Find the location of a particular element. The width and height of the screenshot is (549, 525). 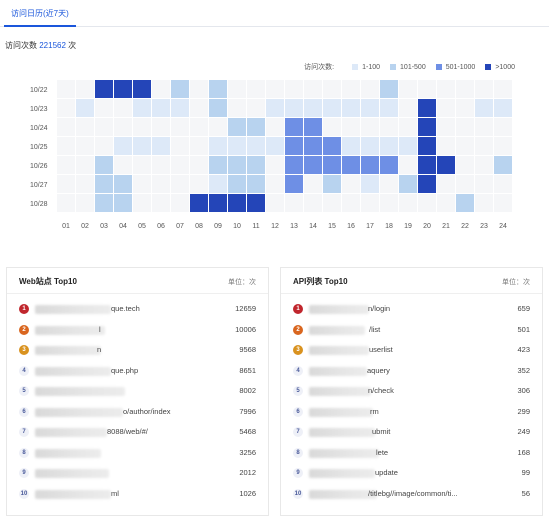

list-item: 8 3256 is located at coordinates (137, 454).